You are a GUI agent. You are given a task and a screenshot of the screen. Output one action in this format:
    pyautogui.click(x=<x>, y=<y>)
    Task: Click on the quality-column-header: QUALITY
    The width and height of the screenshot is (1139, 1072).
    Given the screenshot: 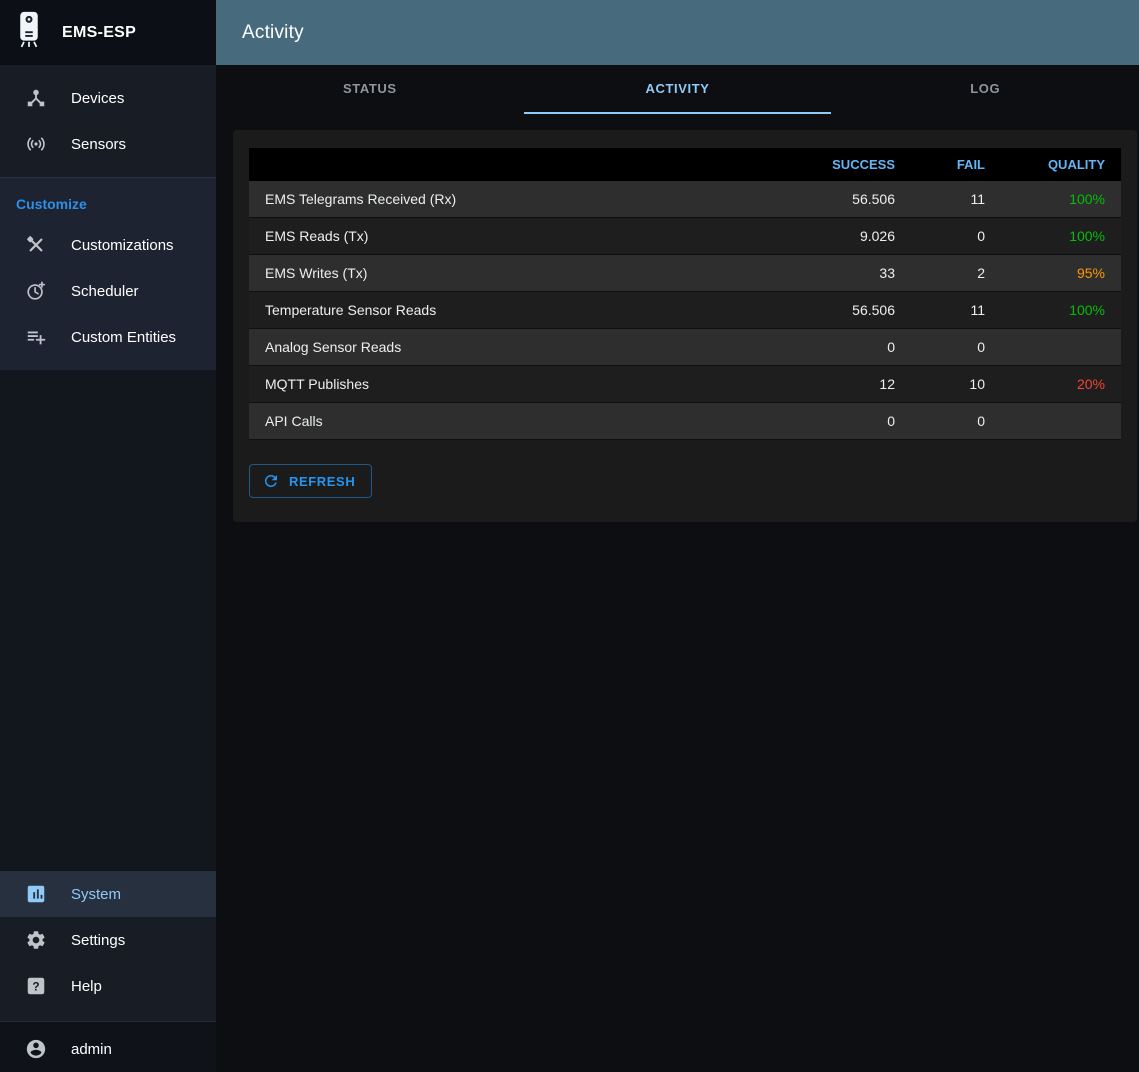 What is the action you would take?
    pyautogui.click(x=1061, y=164)
    